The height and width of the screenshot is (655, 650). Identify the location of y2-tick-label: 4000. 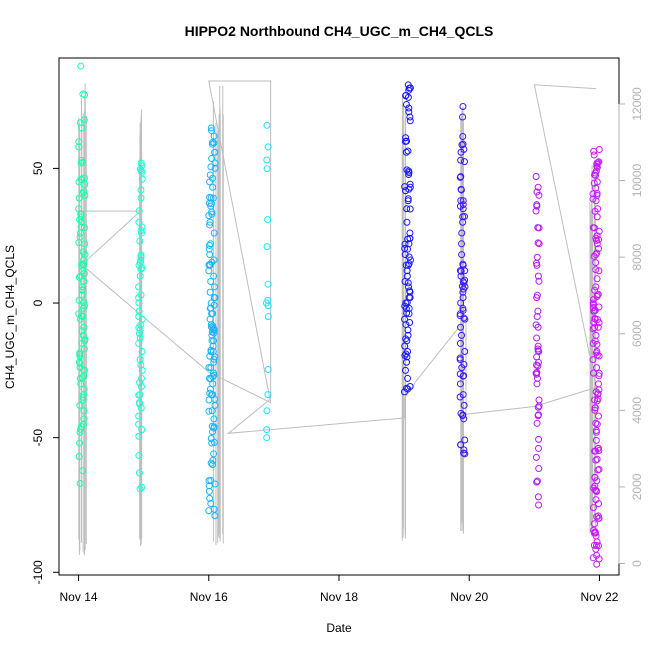
(637, 410).